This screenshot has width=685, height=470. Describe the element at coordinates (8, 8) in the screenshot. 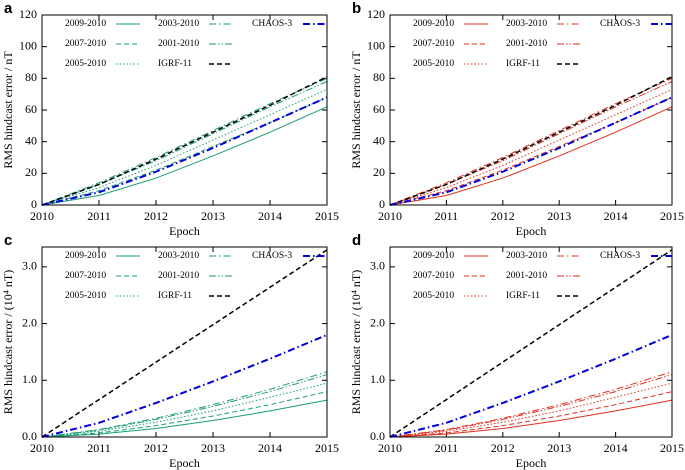

I see `panel-label: a` at that location.